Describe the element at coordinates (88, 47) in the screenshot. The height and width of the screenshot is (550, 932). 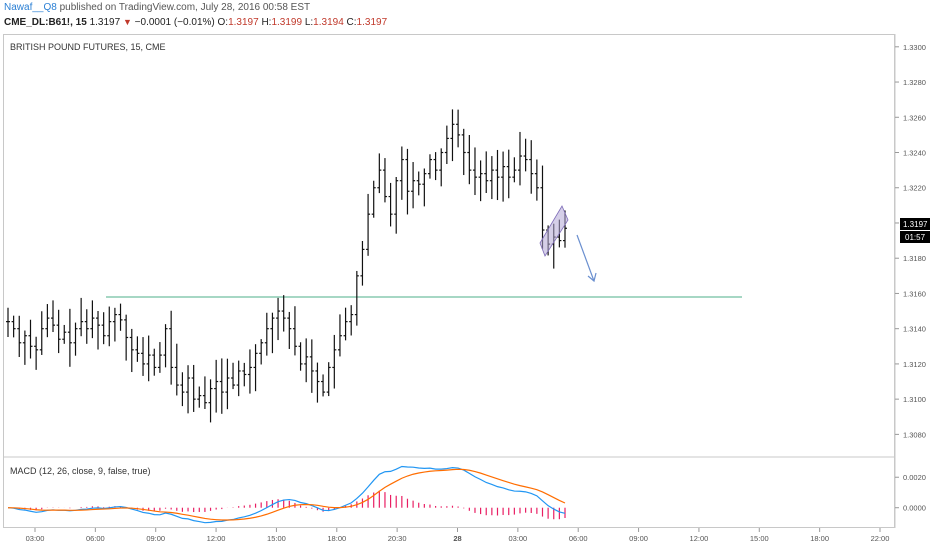
I see `chart-title: BRITISH POUND FUTURES, 15, CME` at that location.